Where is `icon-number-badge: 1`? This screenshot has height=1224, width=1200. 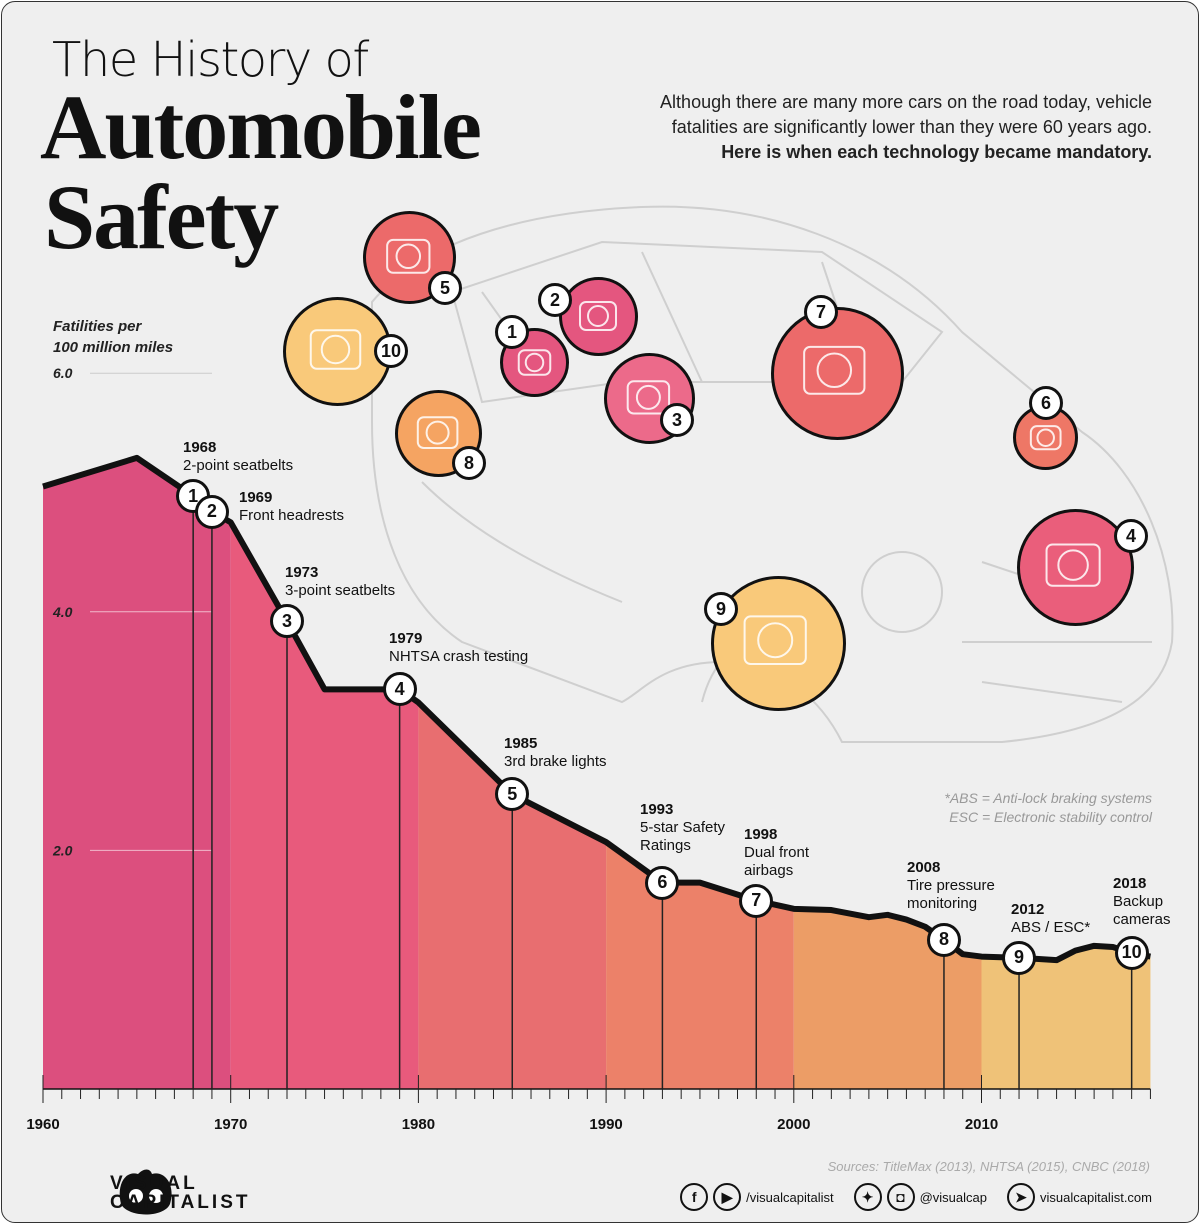 icon-number-badge: 1 is located at coordinates (512, 332).